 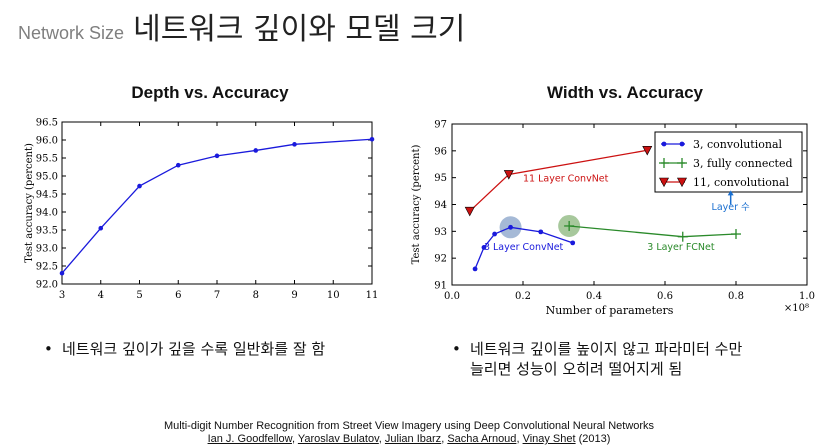 I want to click on y-tick-label: 93.0, so click(x=47, y=249).